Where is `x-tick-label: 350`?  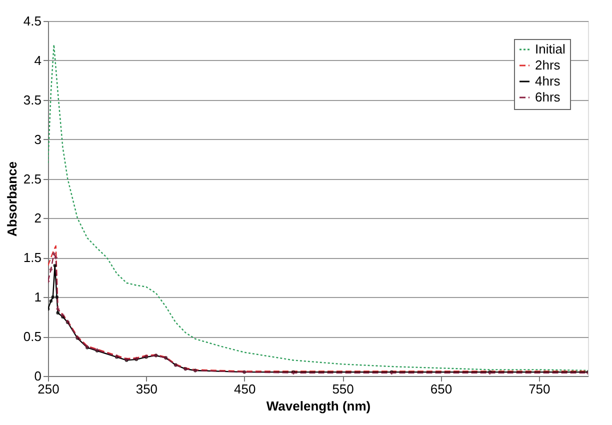
x-tick-label: 350 is located at coordinates (147, 389).